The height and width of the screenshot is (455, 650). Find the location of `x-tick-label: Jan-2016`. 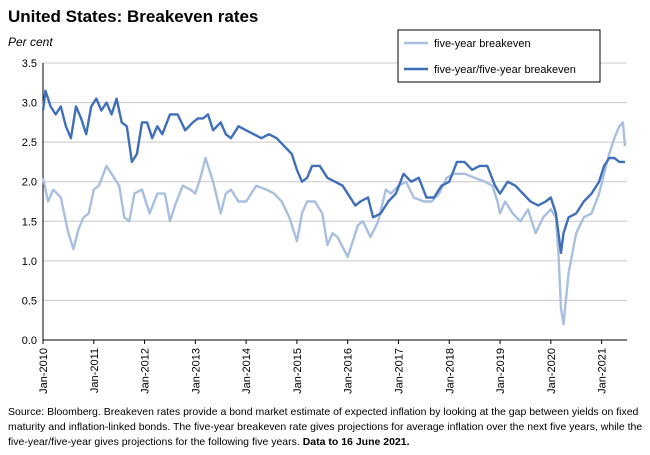

x-tick-label: Jan-2016 is located at coordinates (349, 371).